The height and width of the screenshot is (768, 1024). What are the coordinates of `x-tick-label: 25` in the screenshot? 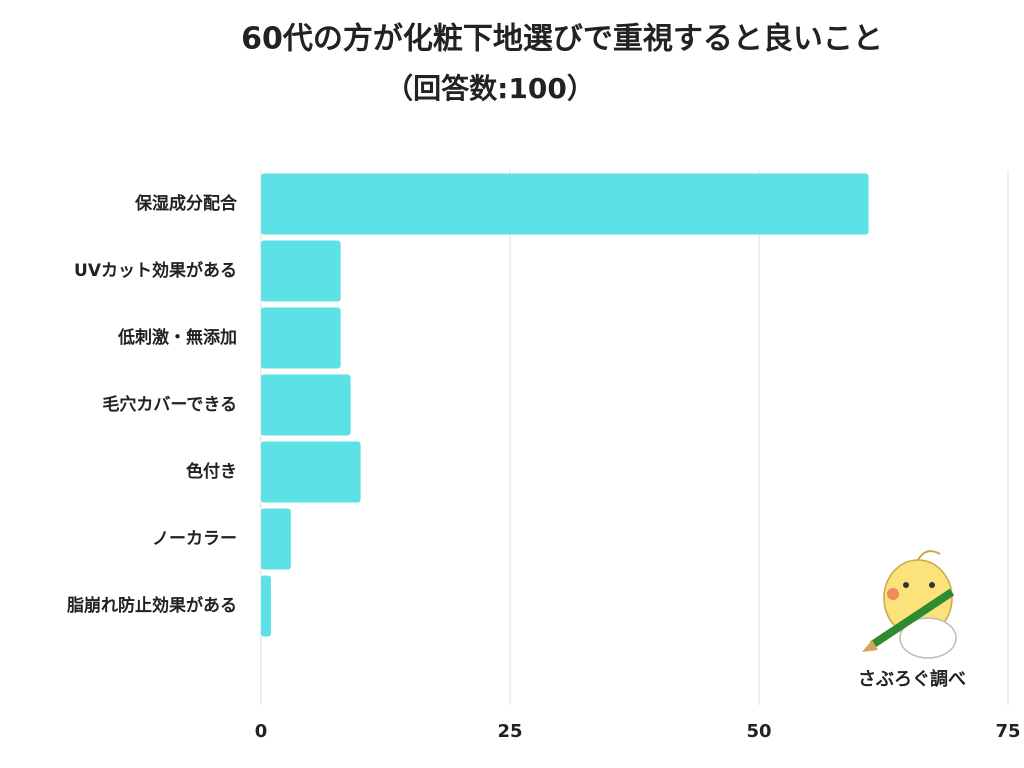 It's located at (509, 731).